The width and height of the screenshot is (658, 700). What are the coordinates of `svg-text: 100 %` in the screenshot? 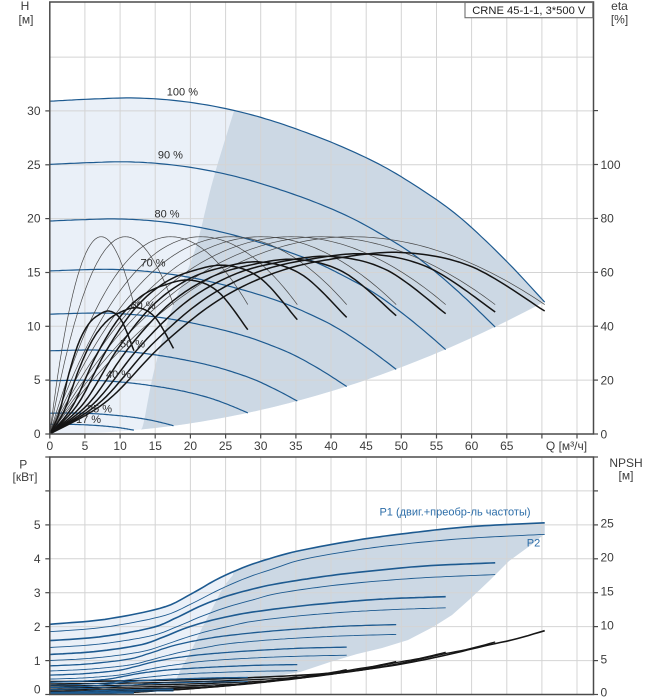 It's located at (182, 93).